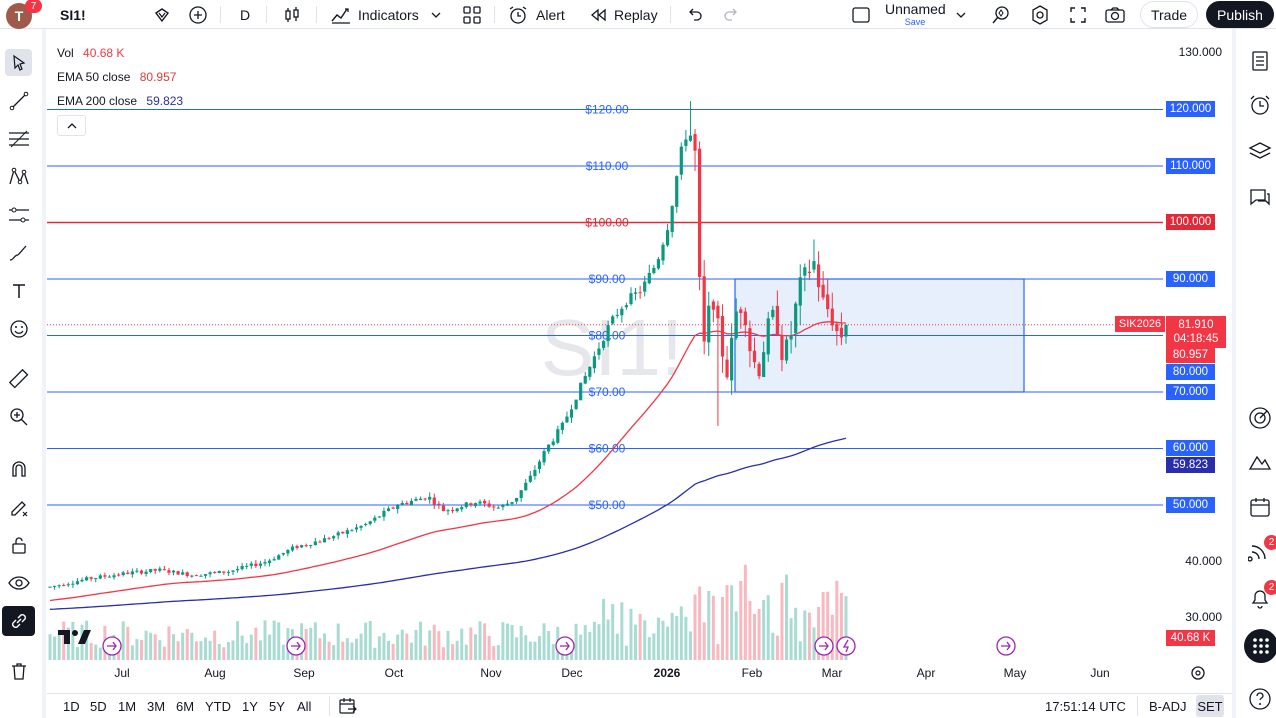 This screenshot has width=1276, height=718. Describe the element at coordinates (18, 416) in the screenshot. I see `zoom-in-icon` at that location.